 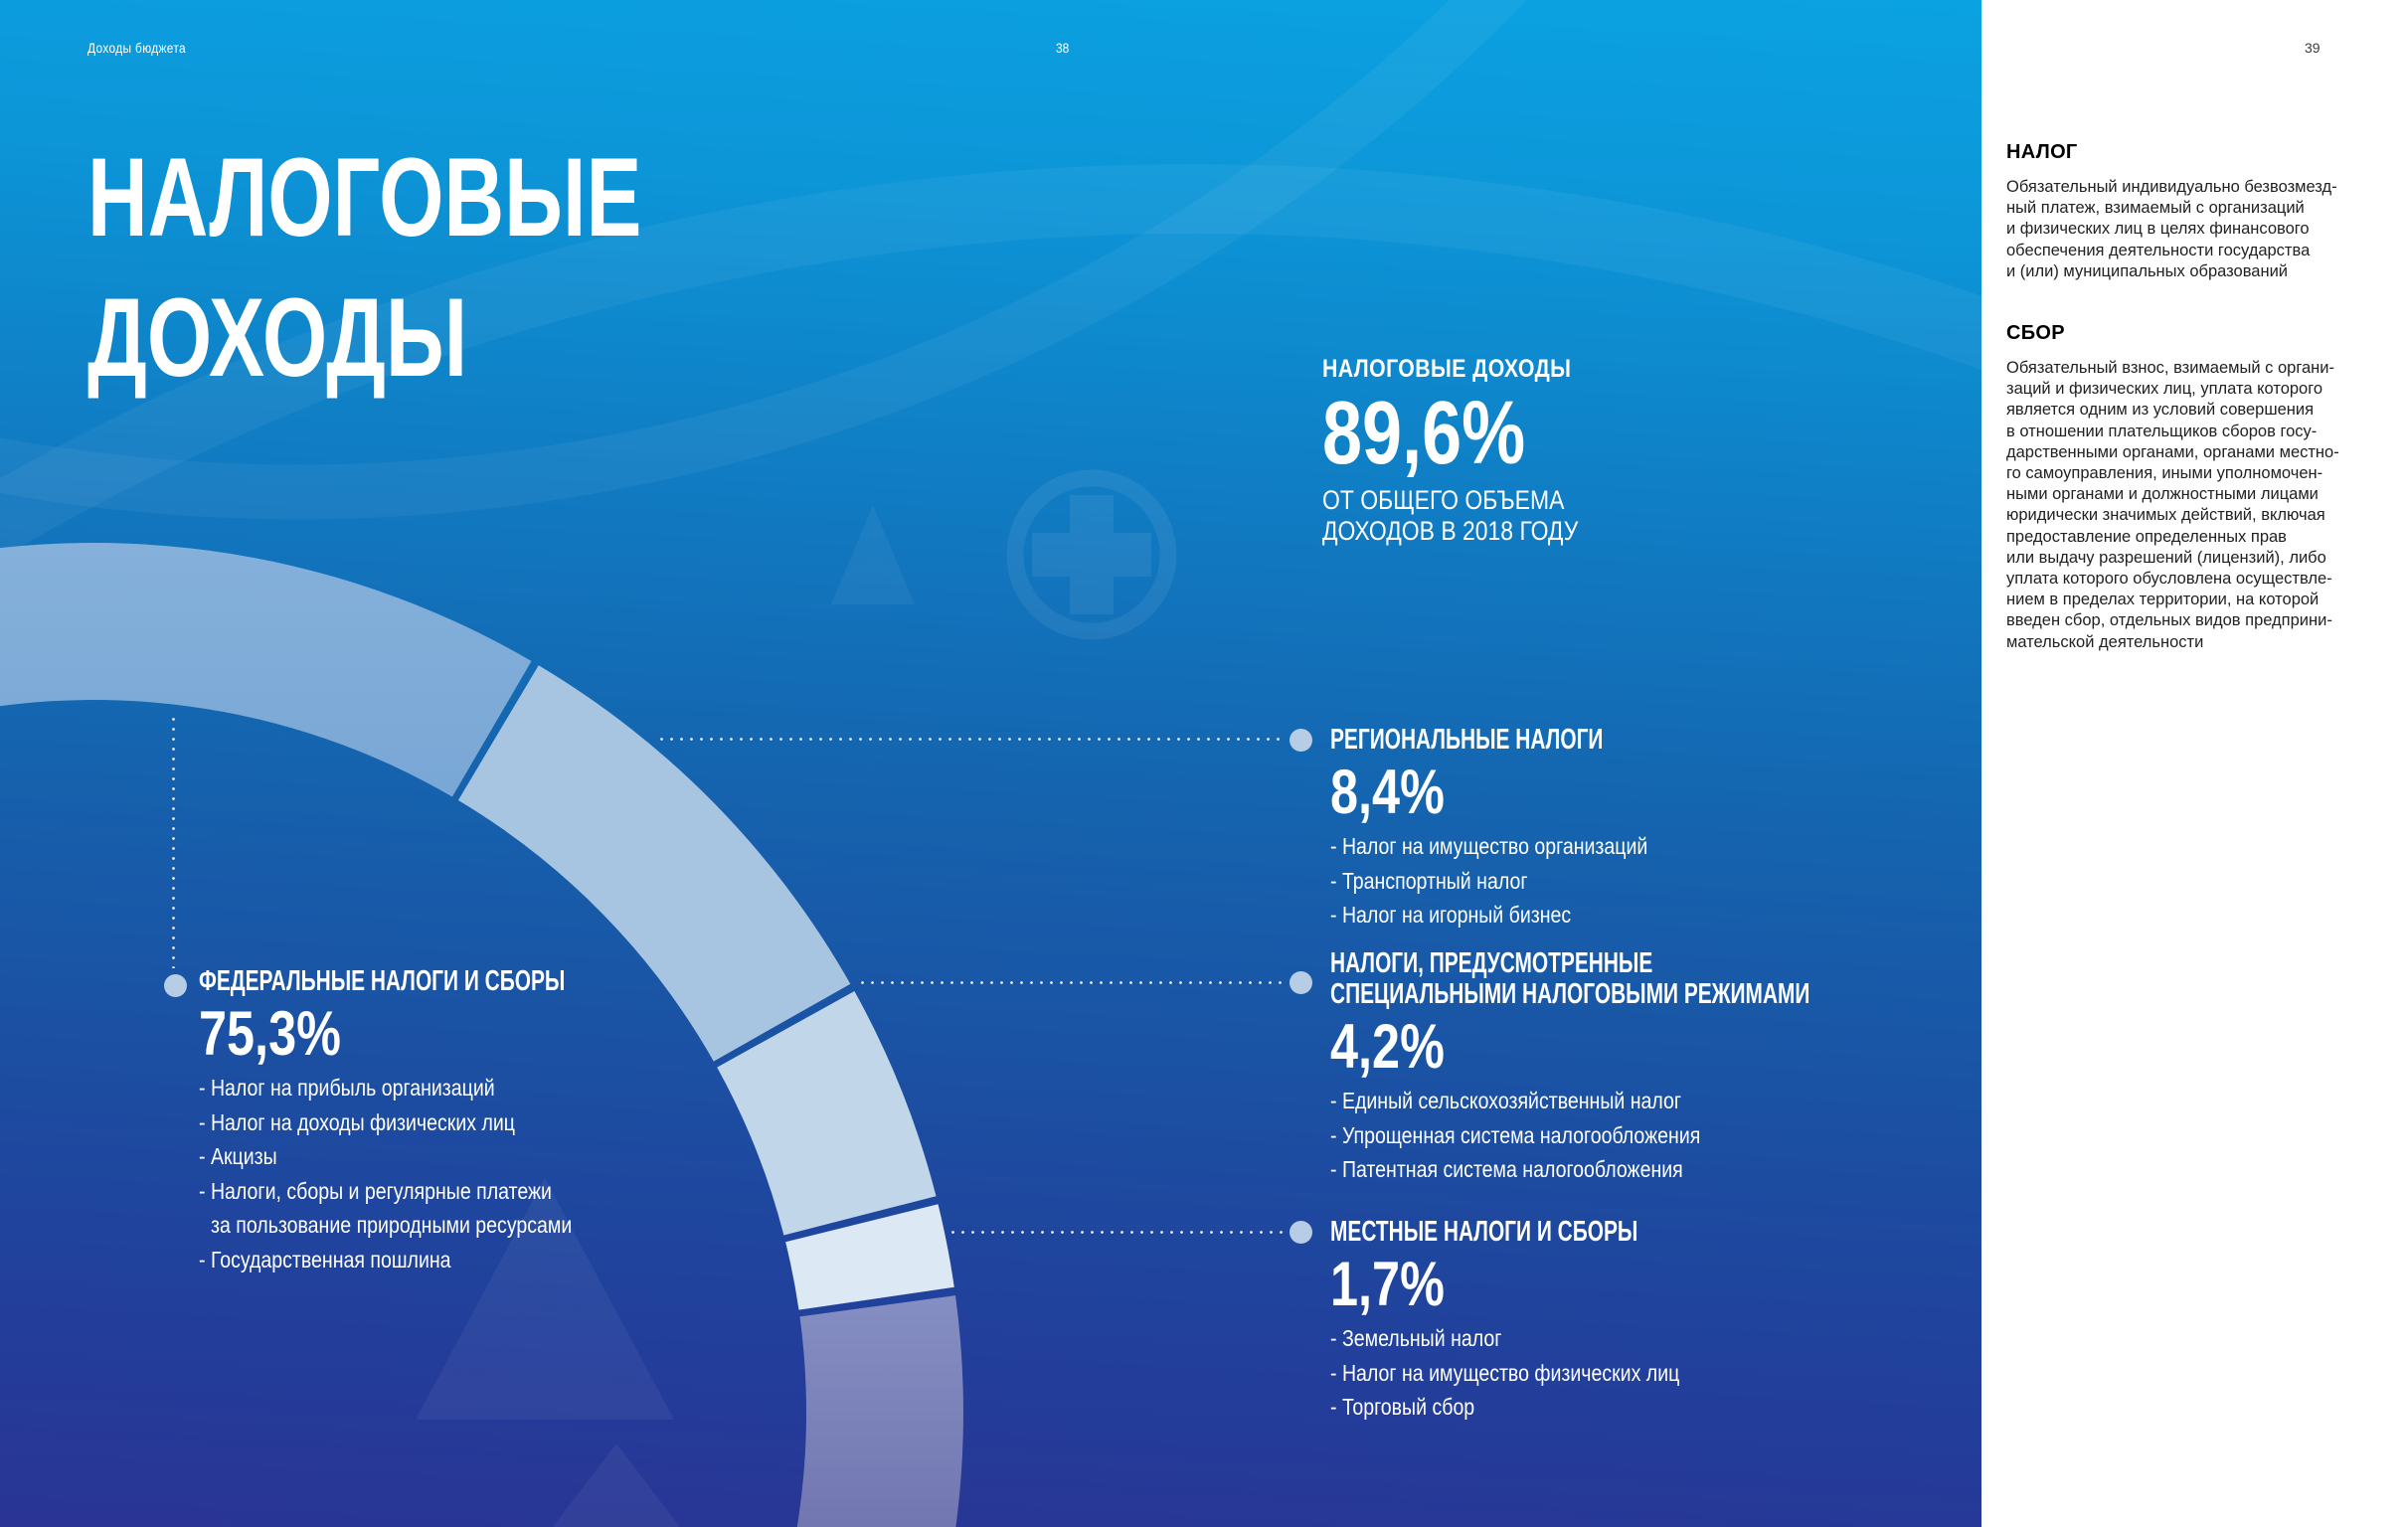 What do you see at coordinates (1484, 1232) in the screenshot?
I see `callout-title: МЕСТНЫЕ НАЛОГИ И СБОРЫ` at bounding box center [1484, 1232].